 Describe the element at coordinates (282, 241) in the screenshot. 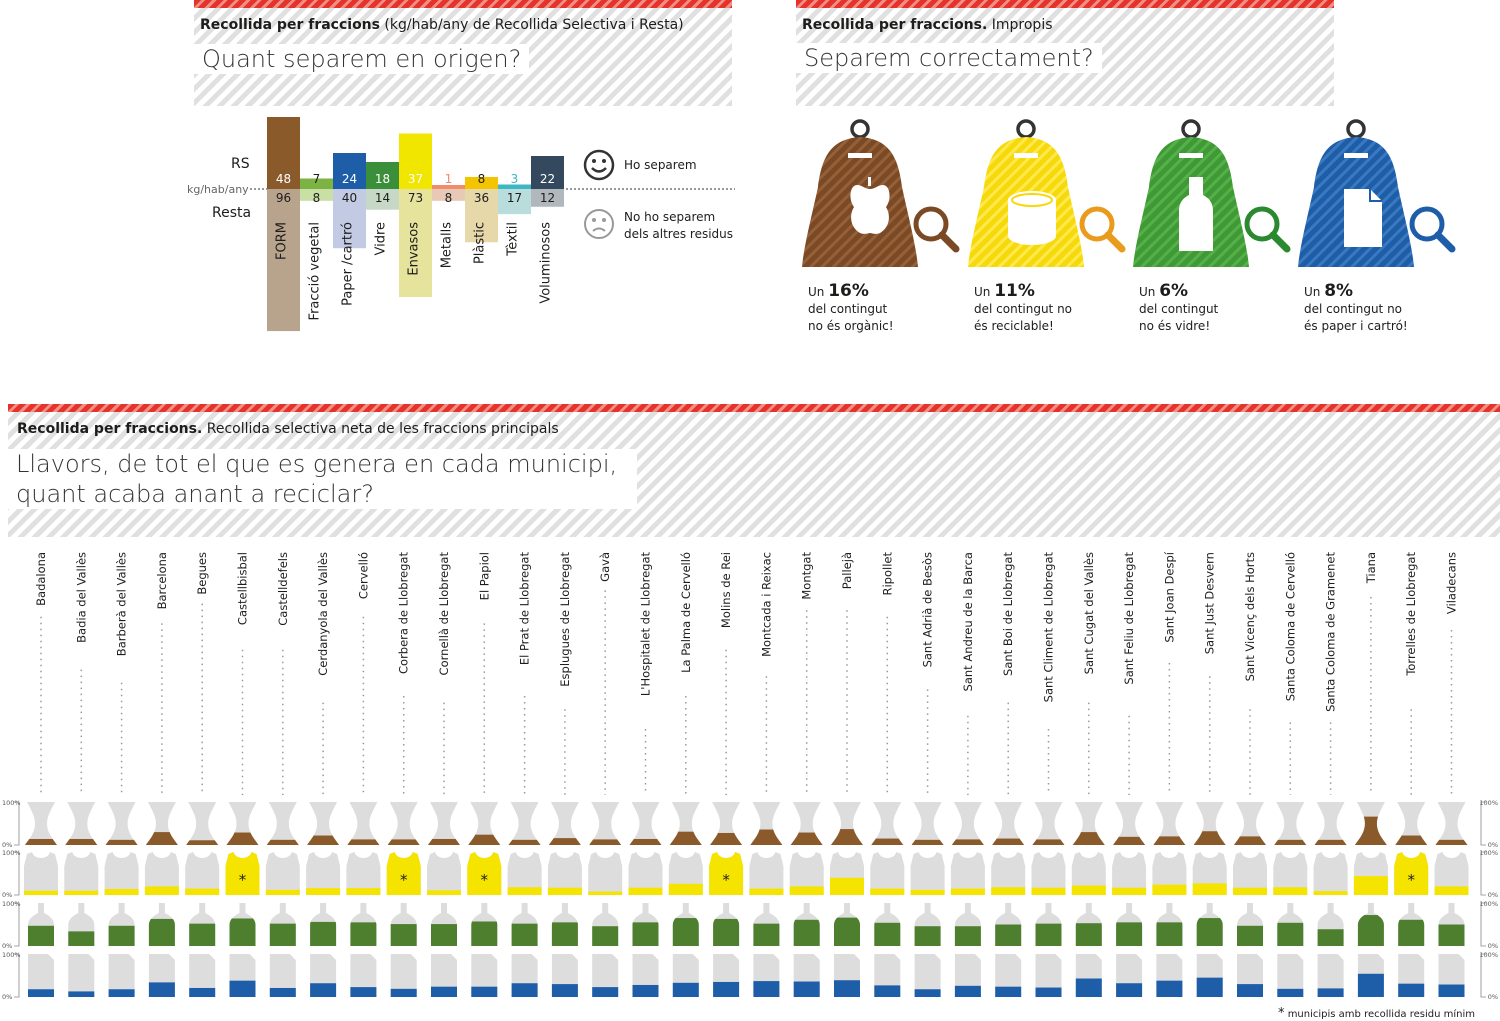

I see `category-label: FORM` at that location.